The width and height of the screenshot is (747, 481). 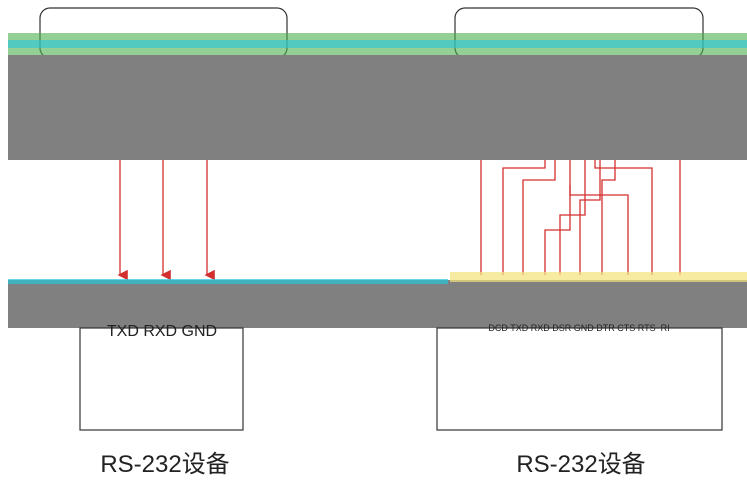 I want to click on pin-labels: TXD RXD GND, so click(x=162, y=331).